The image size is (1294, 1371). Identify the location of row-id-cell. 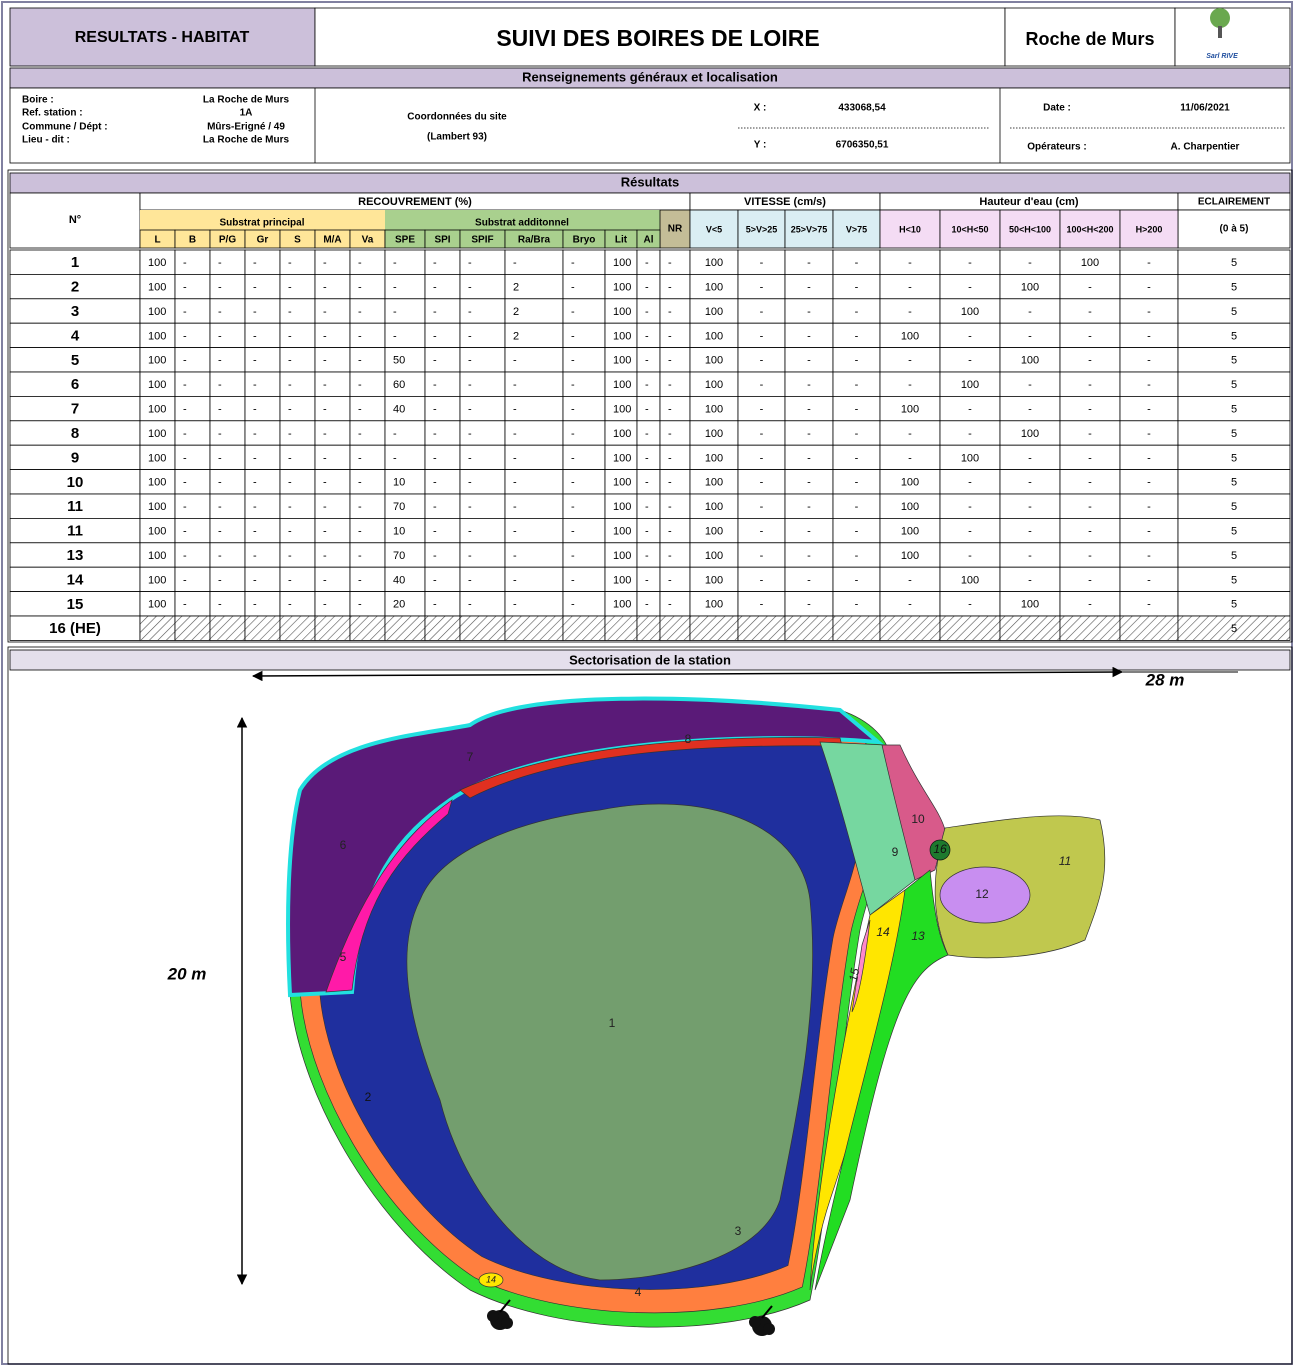
(75, 604).